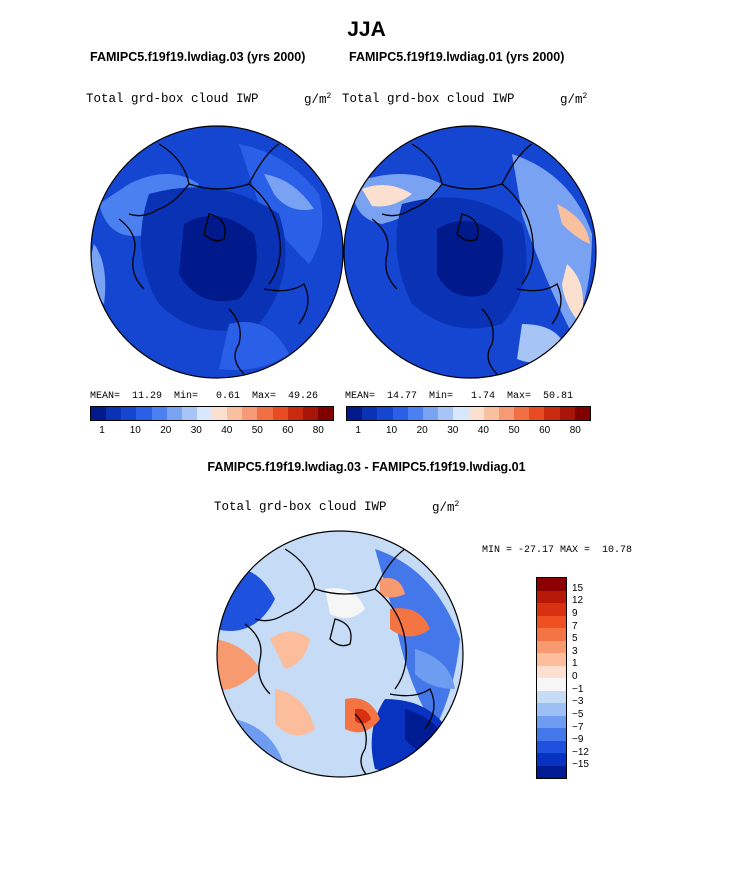 This screenshot has height=882, width=733. I want to click on left-units-label: g/m2, so click(318, 100).